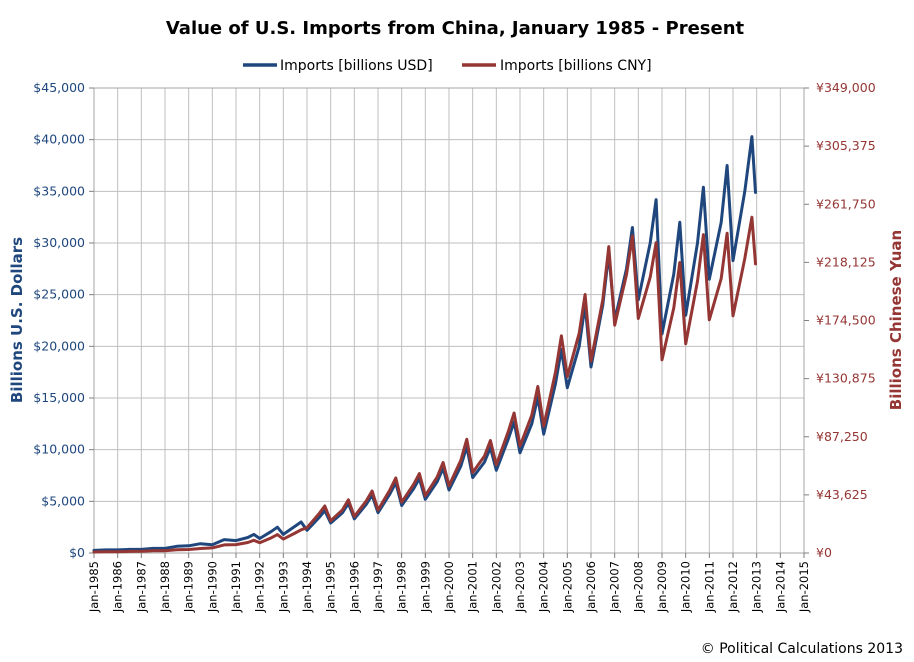 The height and width of the screenshot is (662, 914). Describe the element at coordinates (662, 587) in the screenshot. I see `x-tick-label: Jan-2009` at that location.